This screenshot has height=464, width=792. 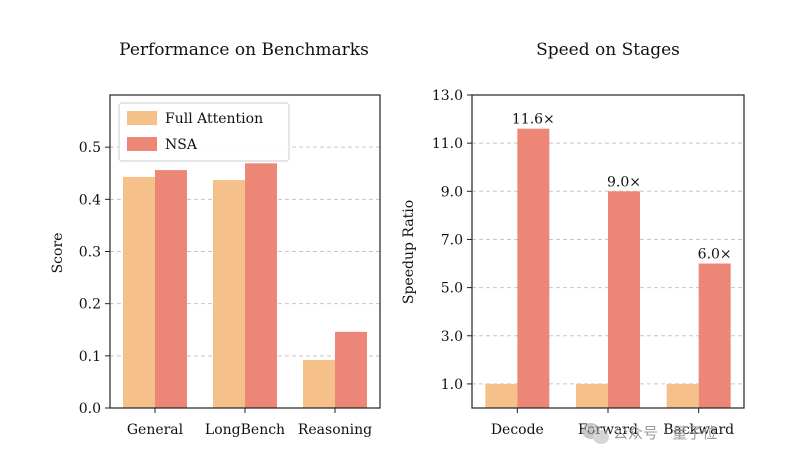 What do you see at coordinates (501, 395) in the screenshot?
I see `bar-full-attention-decode` at bounding box center [501, 395].